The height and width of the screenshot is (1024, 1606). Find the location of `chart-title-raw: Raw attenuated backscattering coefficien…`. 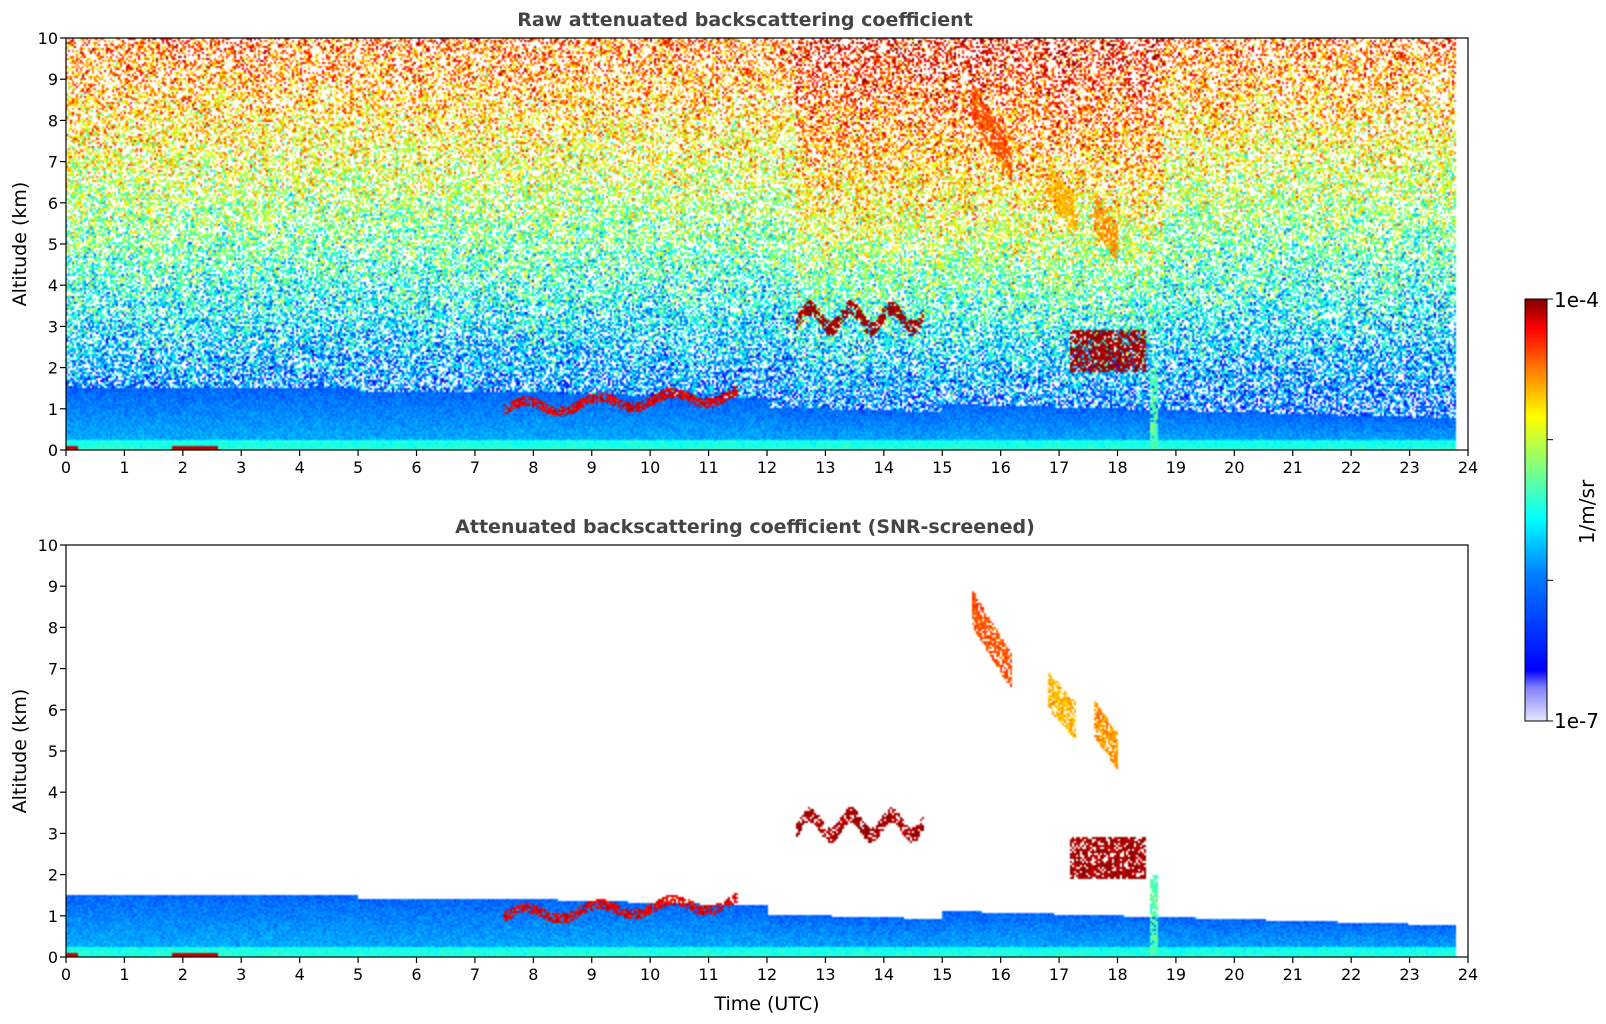

chart-title-raw: Raw attenuated backscattering coefficien… is located at coordinates (745, 20).